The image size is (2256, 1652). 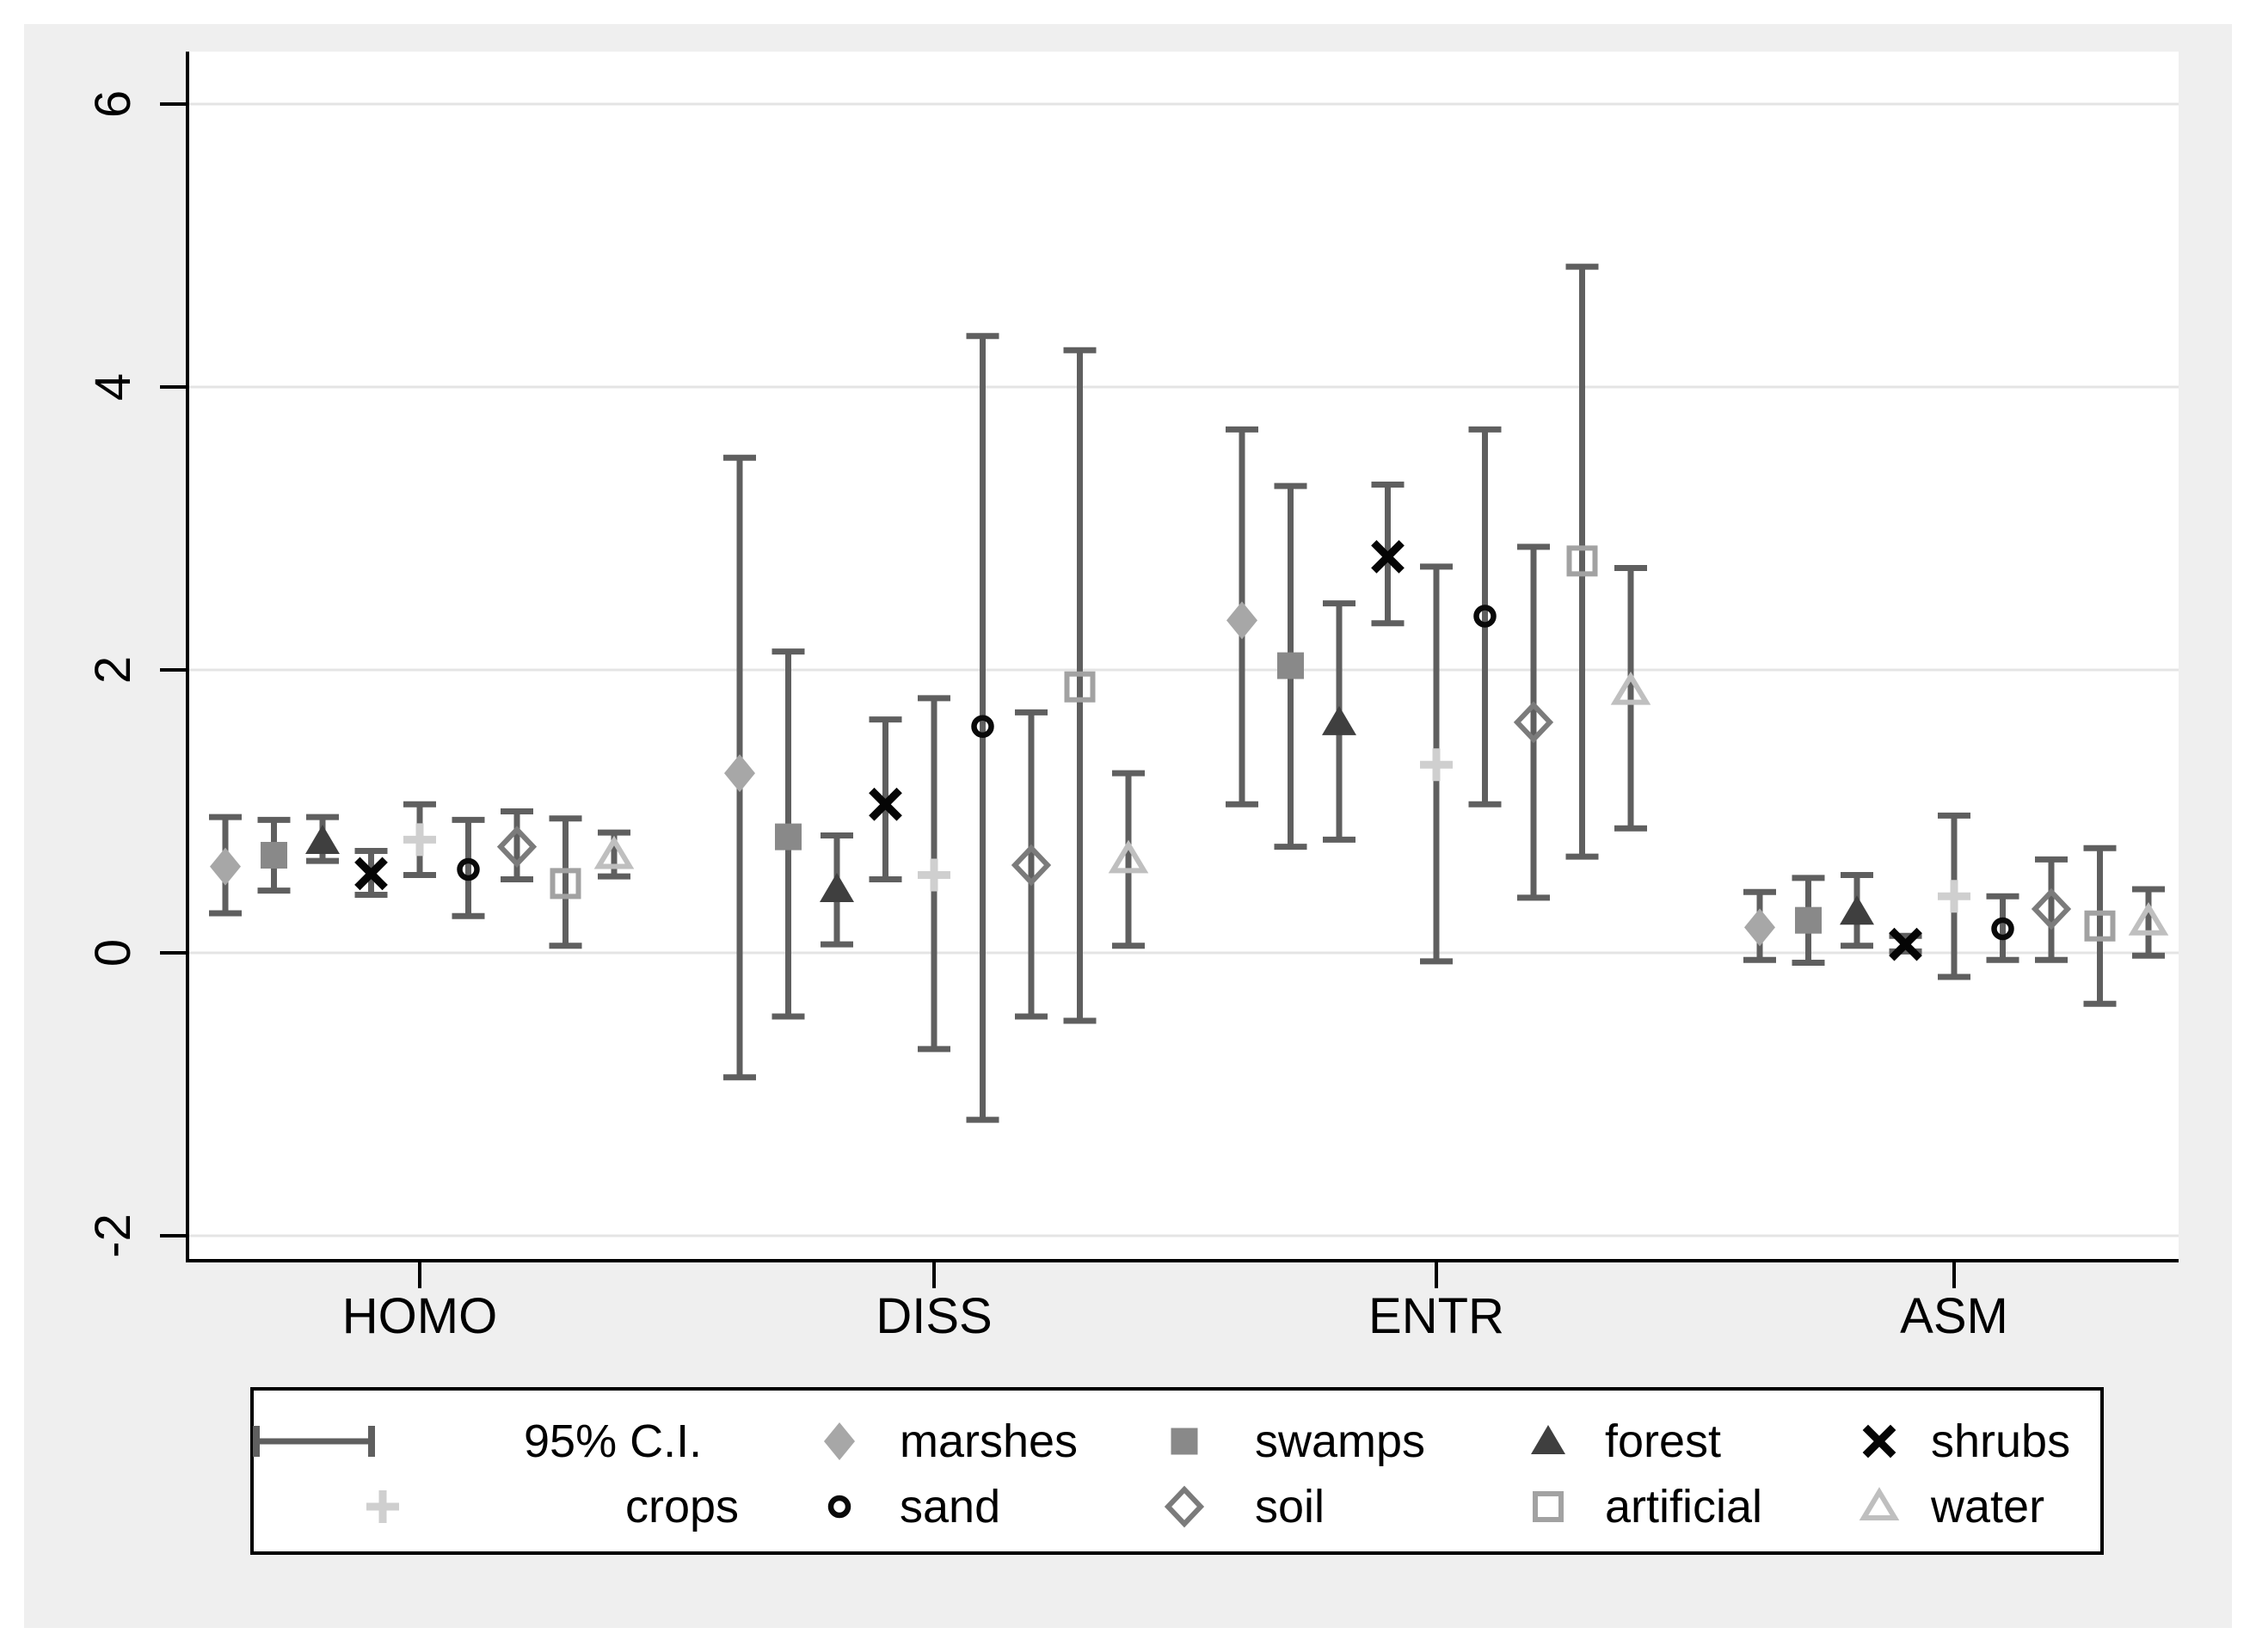 I want to click on legend-label-forest: forest, so click(x=1663, y=1441).